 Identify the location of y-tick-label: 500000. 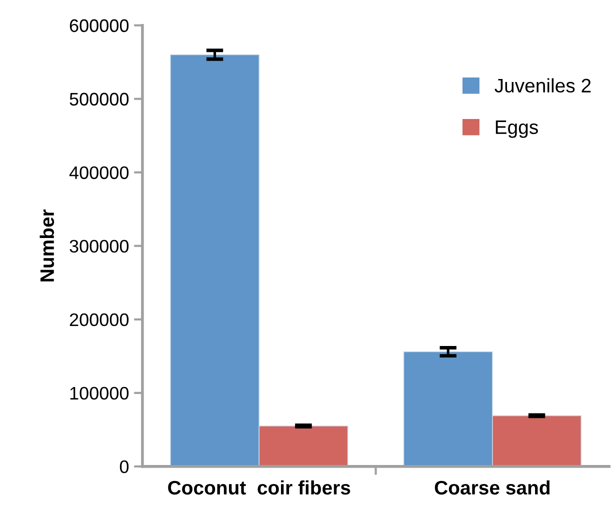
(99, 99).